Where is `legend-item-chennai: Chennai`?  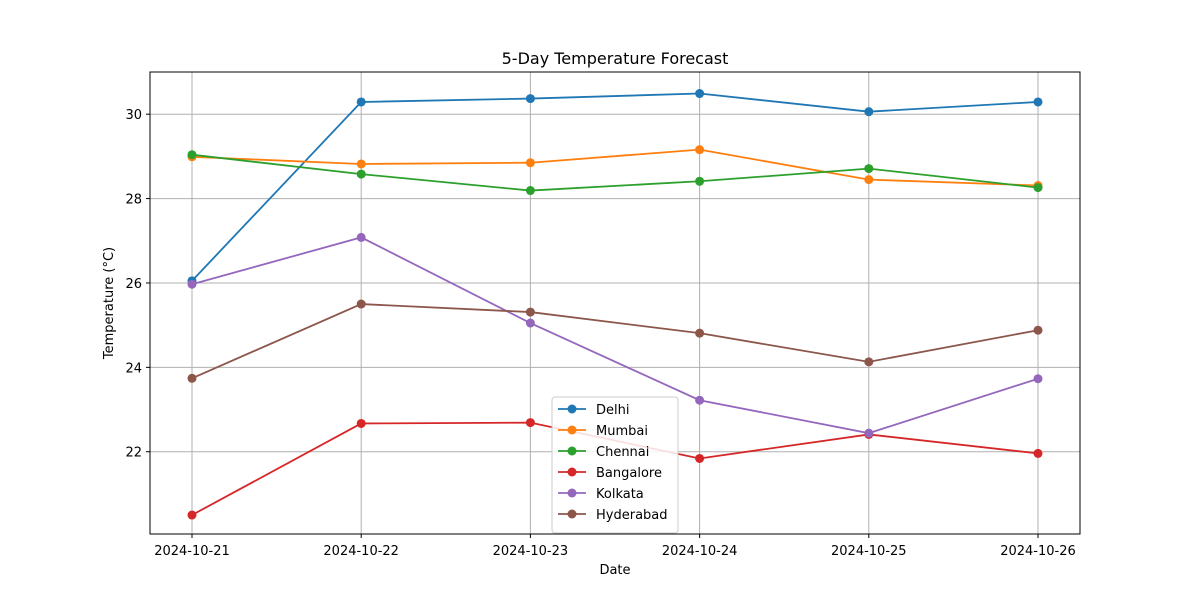 legend-item-chennai: Chennai is located at coordinates (603, 452).